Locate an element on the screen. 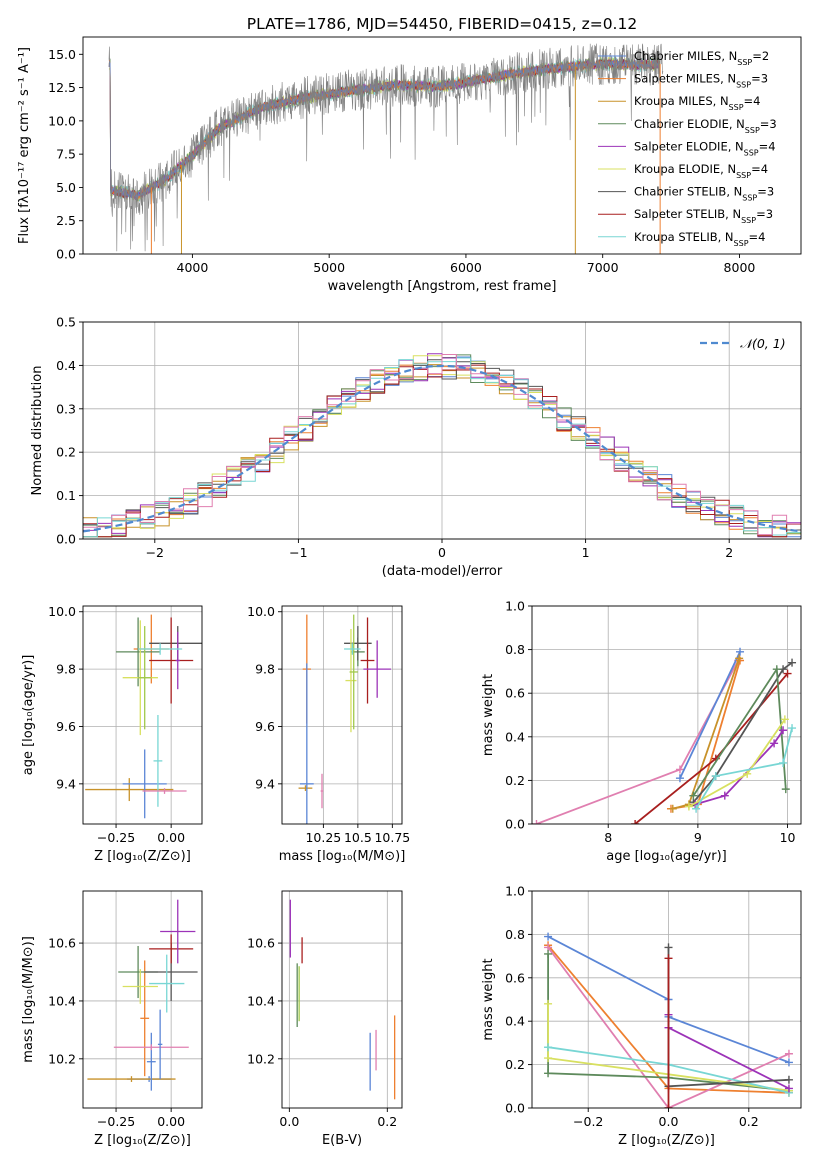 The image size is (819, 1170). x-tick-label: −0.25 is located at coordinates (116, 837).